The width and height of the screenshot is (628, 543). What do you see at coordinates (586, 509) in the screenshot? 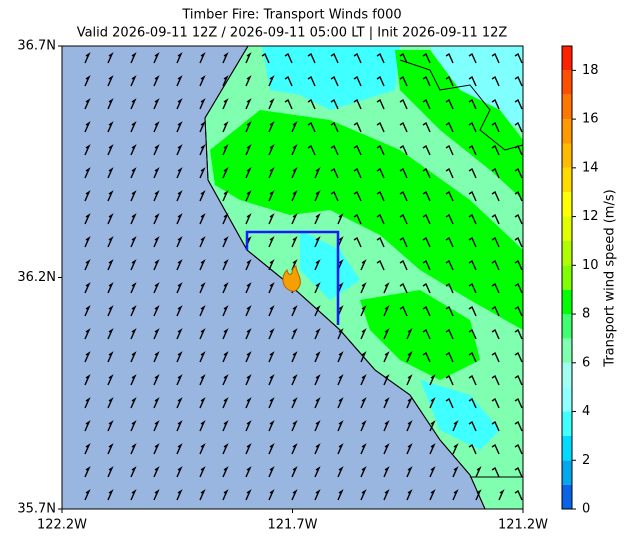
I see `colorbar-tick-label: 0` at bounding box center [586, 509].